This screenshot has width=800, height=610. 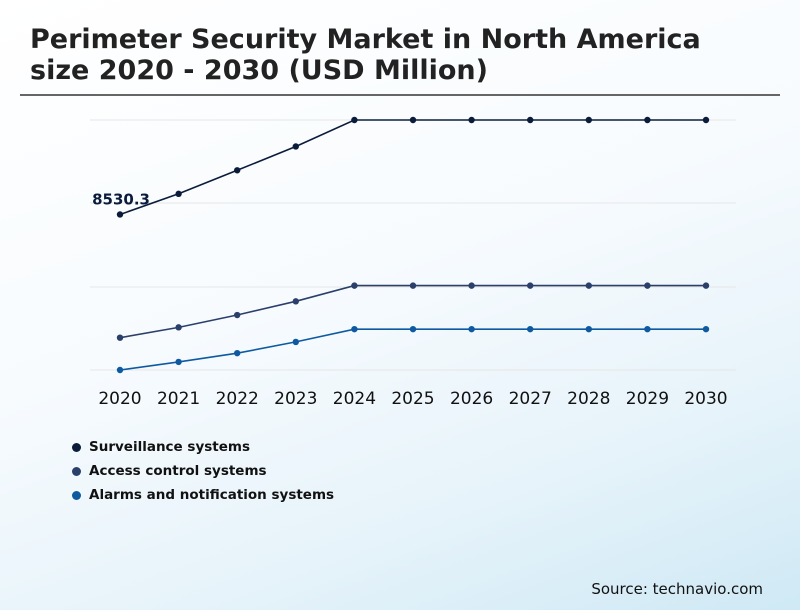 What do you see at coordinates (178, 327) in the screenshot?
I see `point-access-control-2021` at bounding box center [178, 327].